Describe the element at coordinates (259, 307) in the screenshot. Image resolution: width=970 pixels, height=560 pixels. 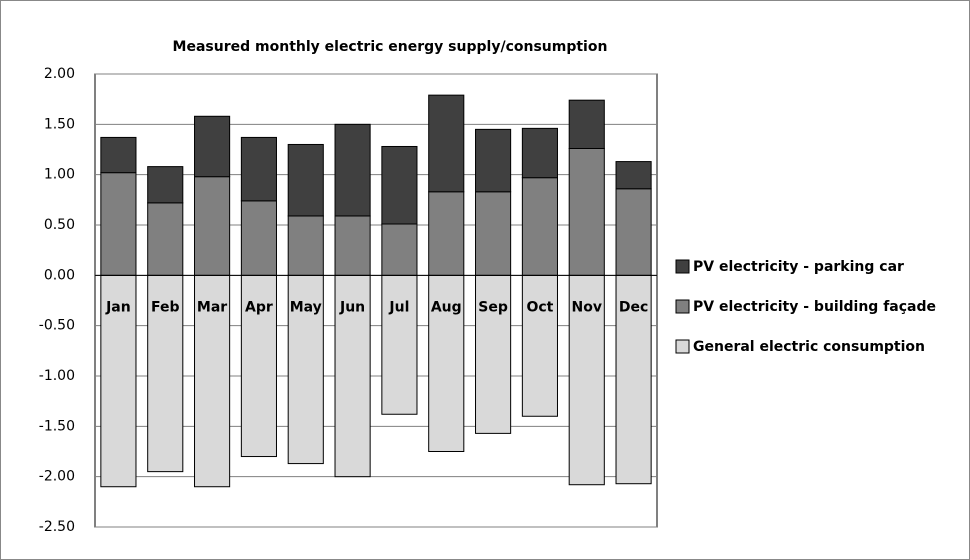
I see `x-tick-label: Apr` at that location.